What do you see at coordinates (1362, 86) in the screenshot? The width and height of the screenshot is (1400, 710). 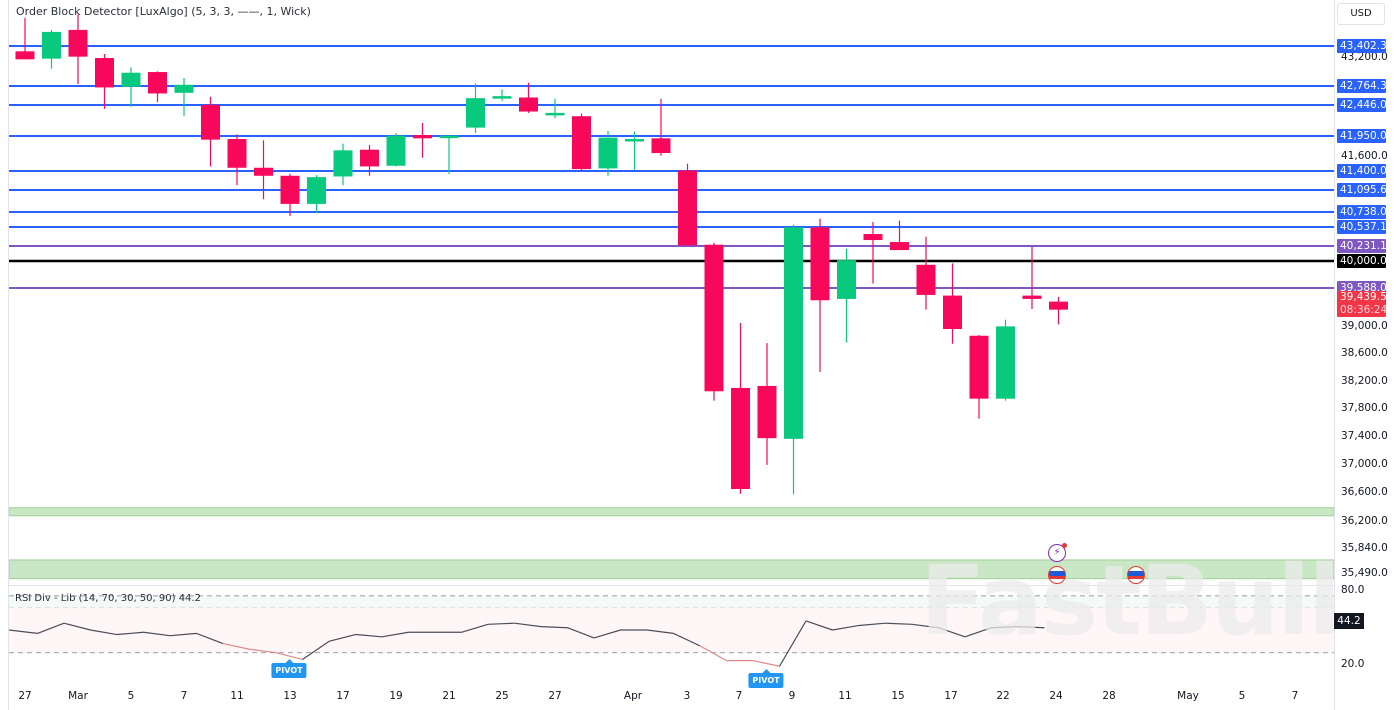 I see `level-price-tag: 42,764.3` at bounding box center [1362, 86].